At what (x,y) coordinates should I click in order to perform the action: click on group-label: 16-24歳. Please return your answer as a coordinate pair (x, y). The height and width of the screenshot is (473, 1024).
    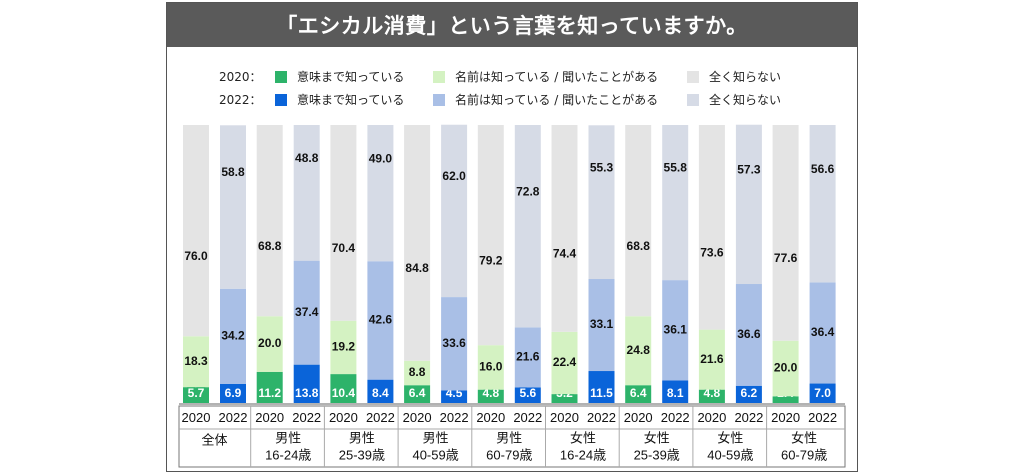
    Looking at the image, I should click on (583, 454).